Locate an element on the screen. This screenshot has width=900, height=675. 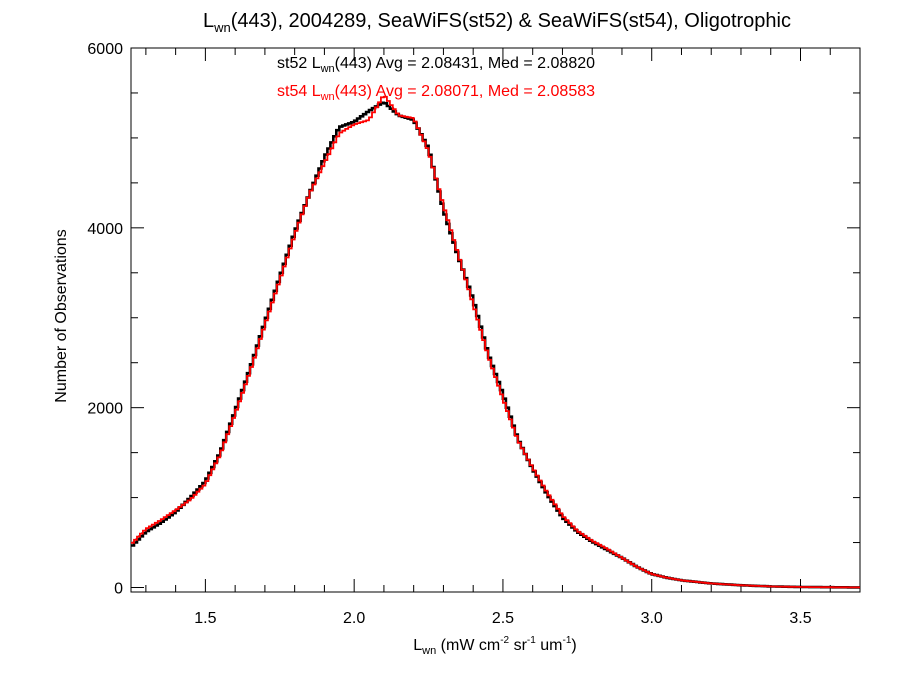
annotation-st52-pre: st52 L is located at coordinates (299, 63).